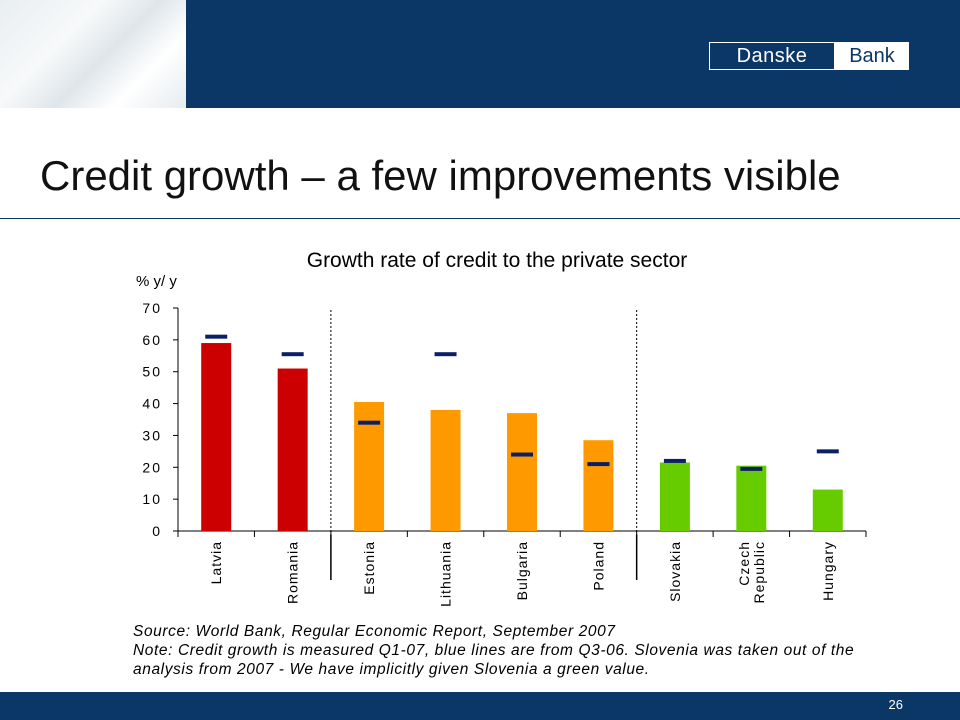  What do you see at coordinates (152, 499) in the screenshot?
I see `y-tick-label: 10` at bounding box center [152, 499].